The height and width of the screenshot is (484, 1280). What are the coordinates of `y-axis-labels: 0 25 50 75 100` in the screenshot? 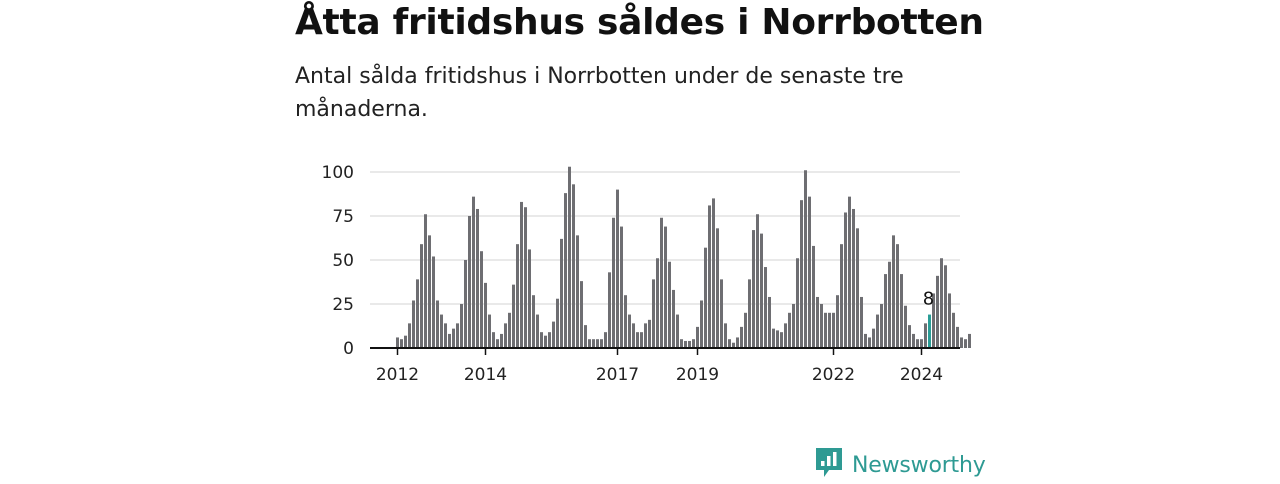 It's located at (338, 261).